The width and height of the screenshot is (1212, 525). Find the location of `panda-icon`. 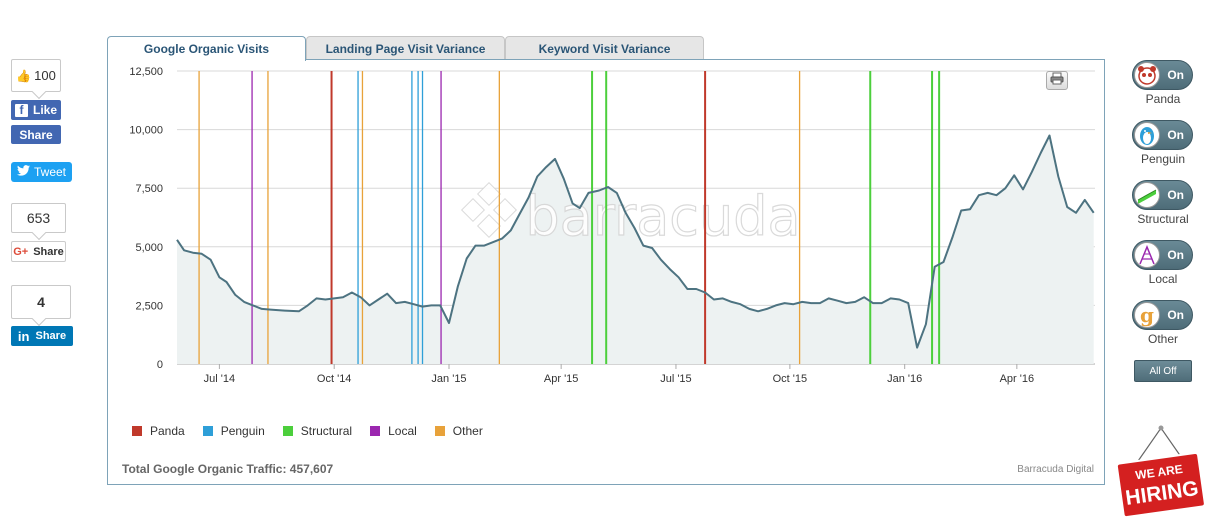

panda-icon is located at coordinates (1147, 75).